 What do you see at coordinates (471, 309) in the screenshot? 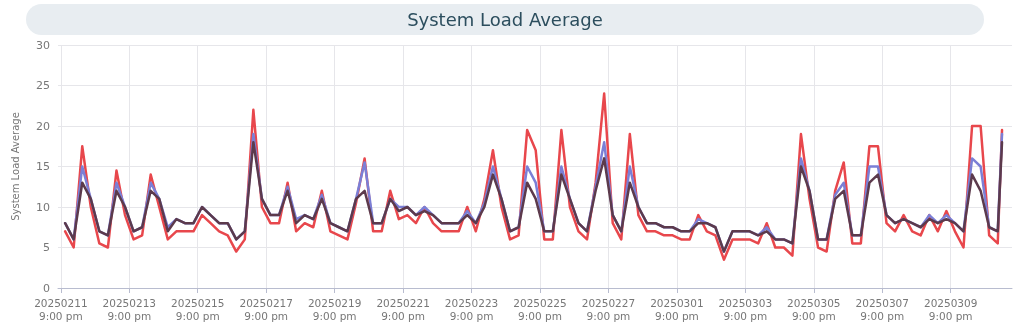
I see `x-tick-label: 20250223 9:00 pm` at bounding box center [471, 309].